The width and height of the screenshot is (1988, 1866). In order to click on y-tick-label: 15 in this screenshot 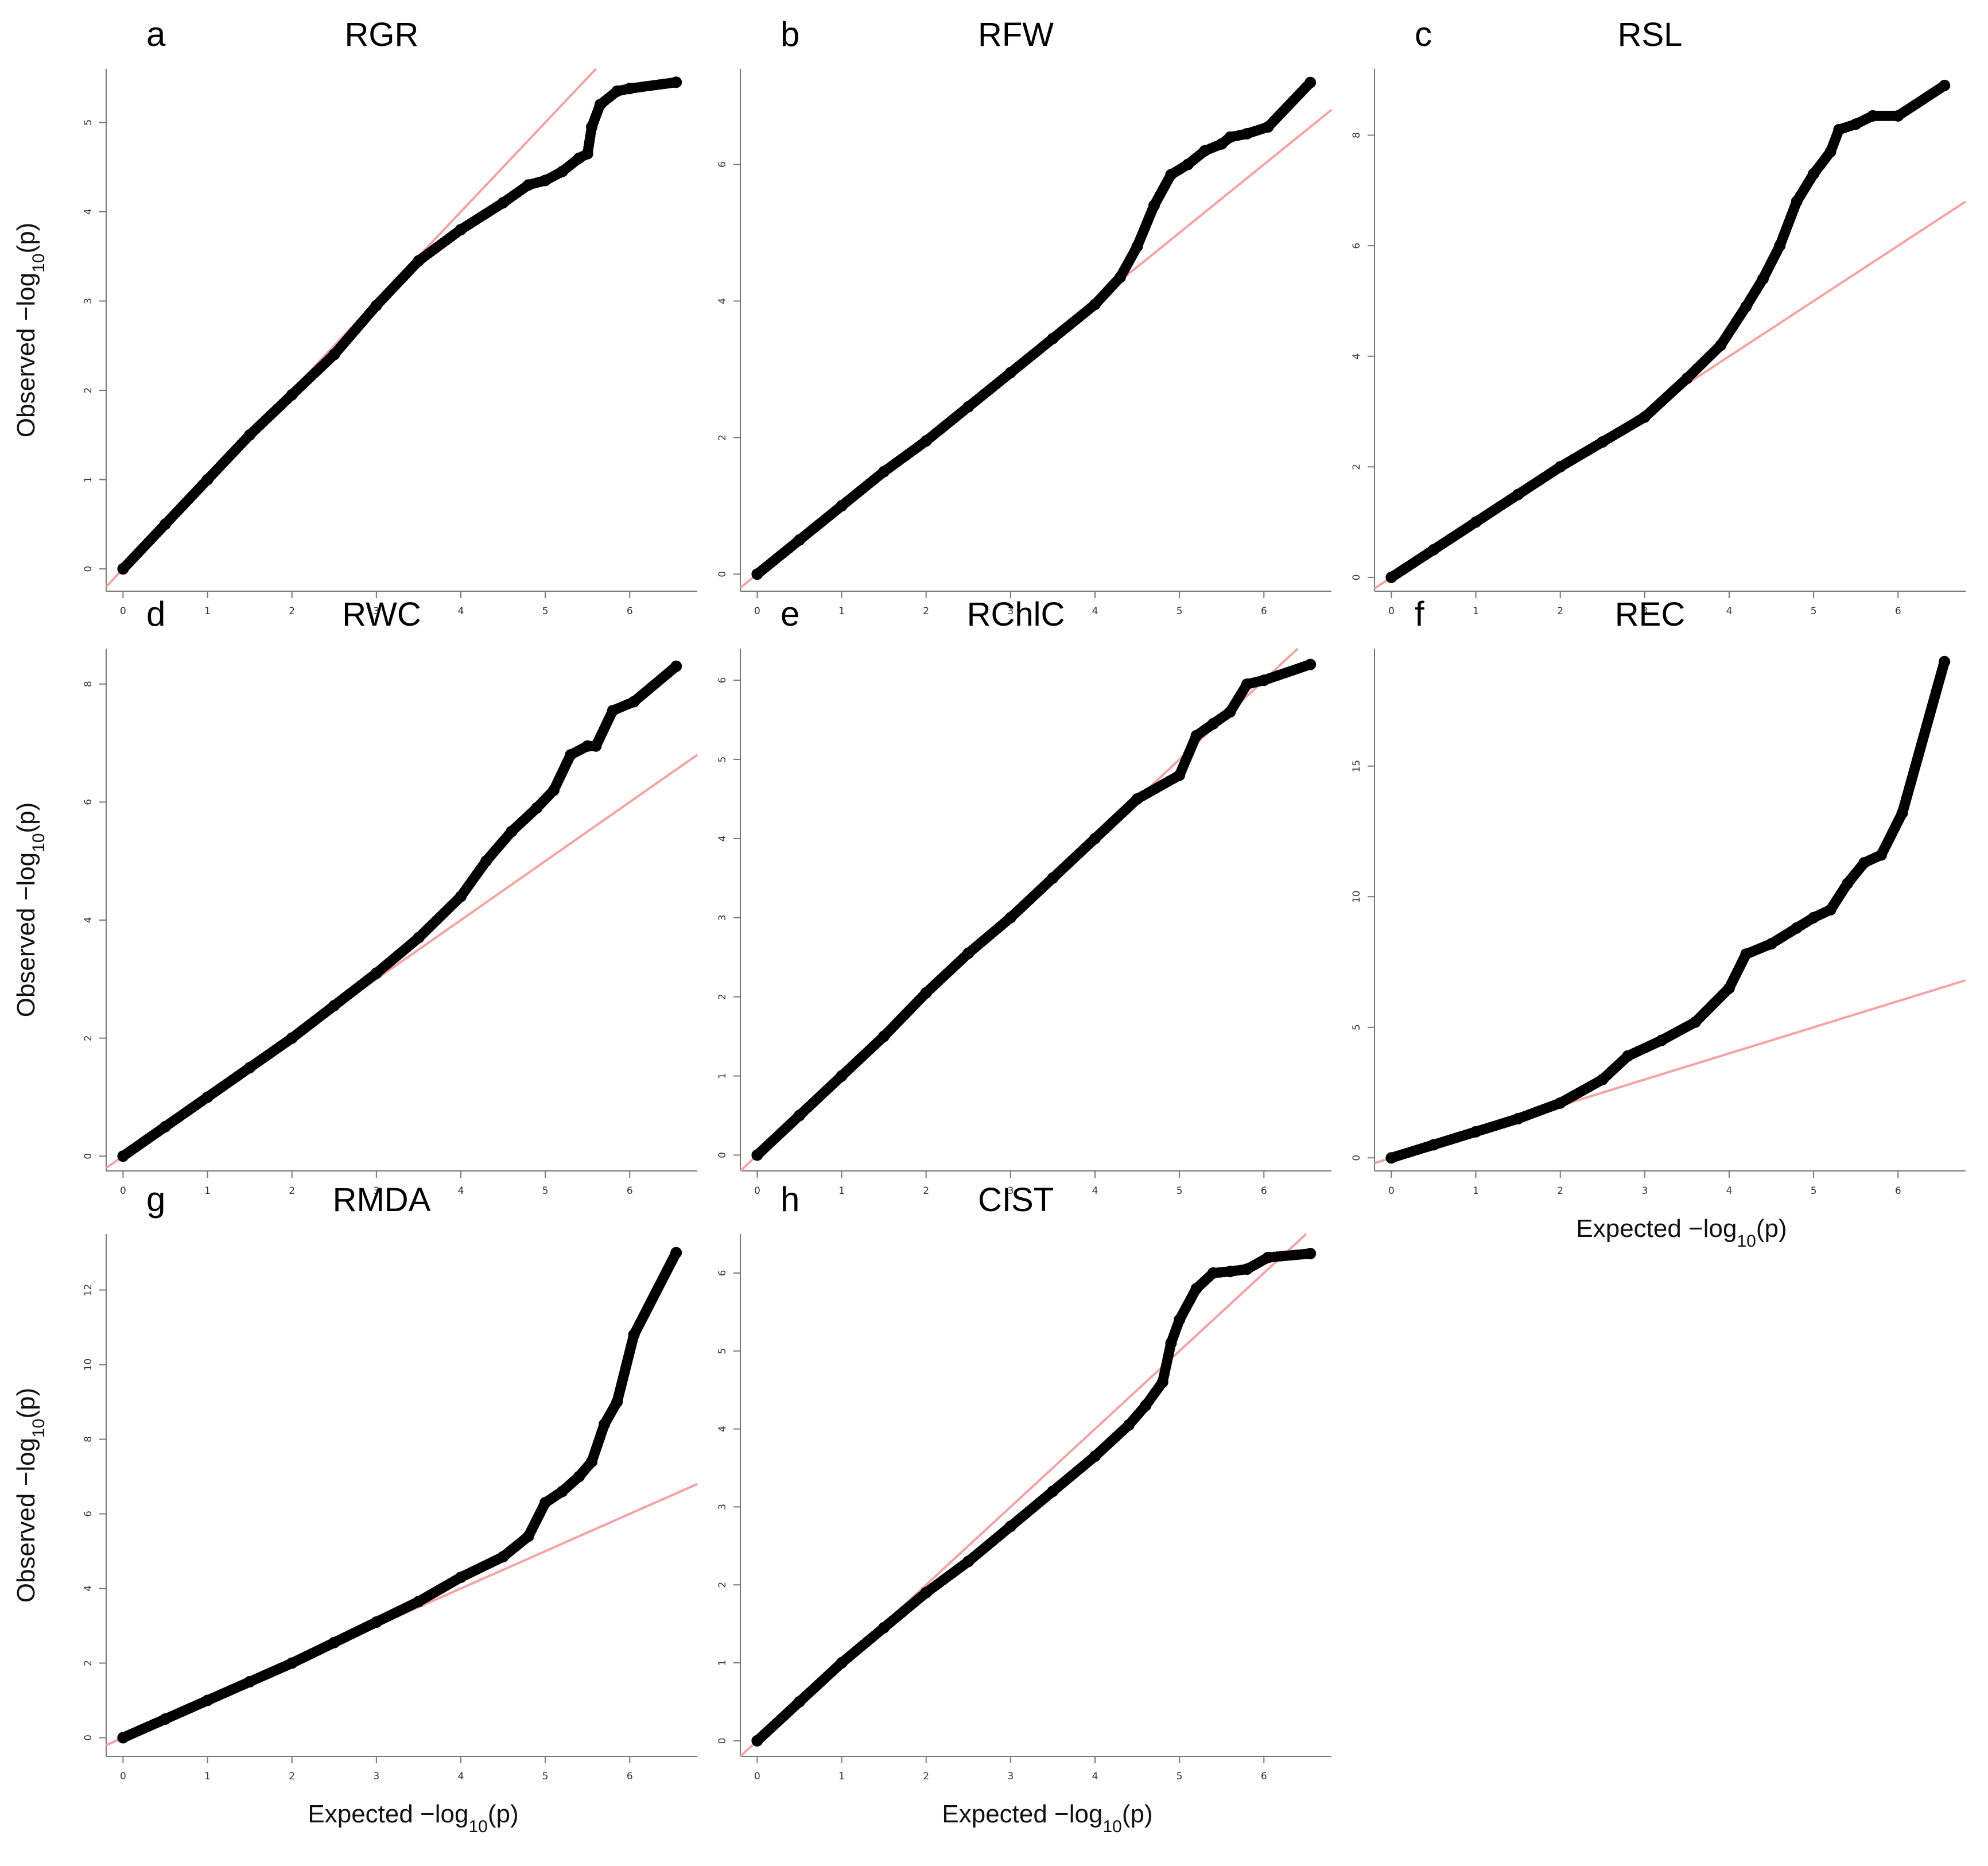, I will do `click(1356, 766)`.